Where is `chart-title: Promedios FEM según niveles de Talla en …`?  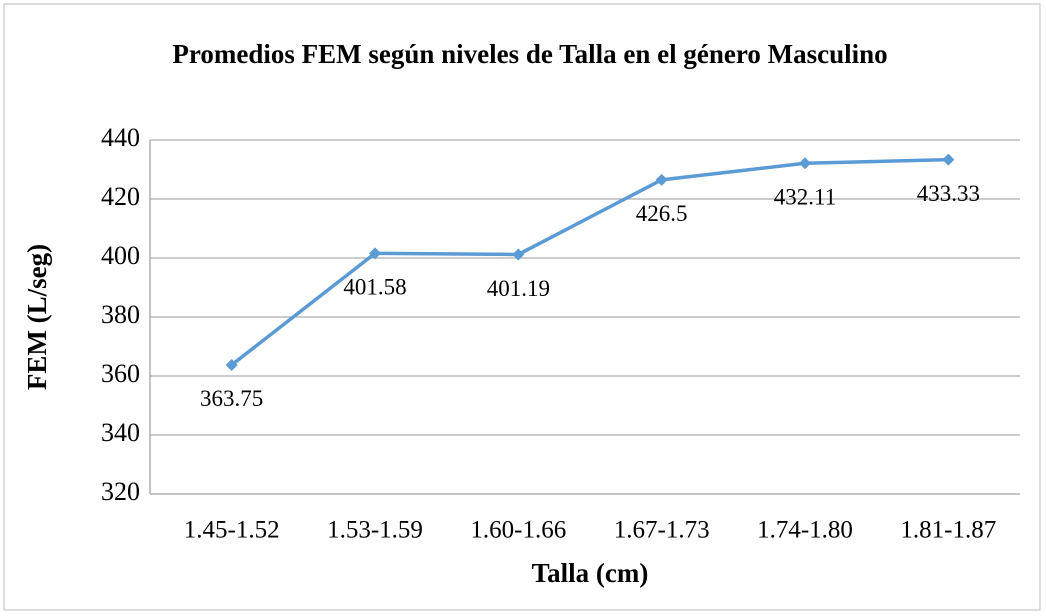
chart-title: Promedios FEM según niveles de Talla en … is located at coordinates (530, 54).